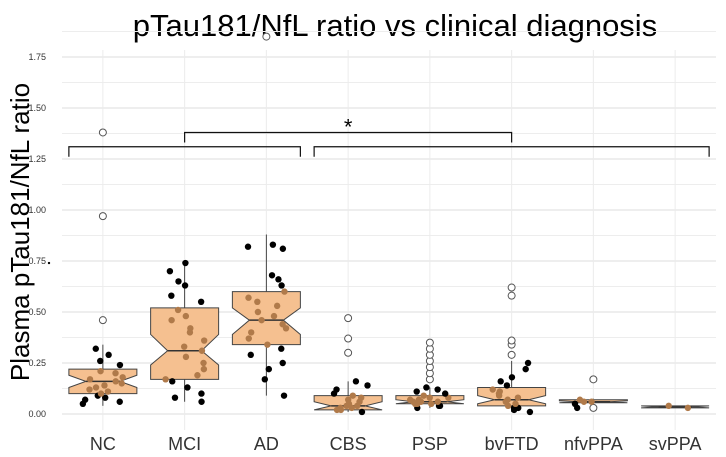 The width and height of the screenshot is (726, 457). I want to click on chart-title: pTau181/NfL ratio vs clinical diagnosis, so click(395, 25).